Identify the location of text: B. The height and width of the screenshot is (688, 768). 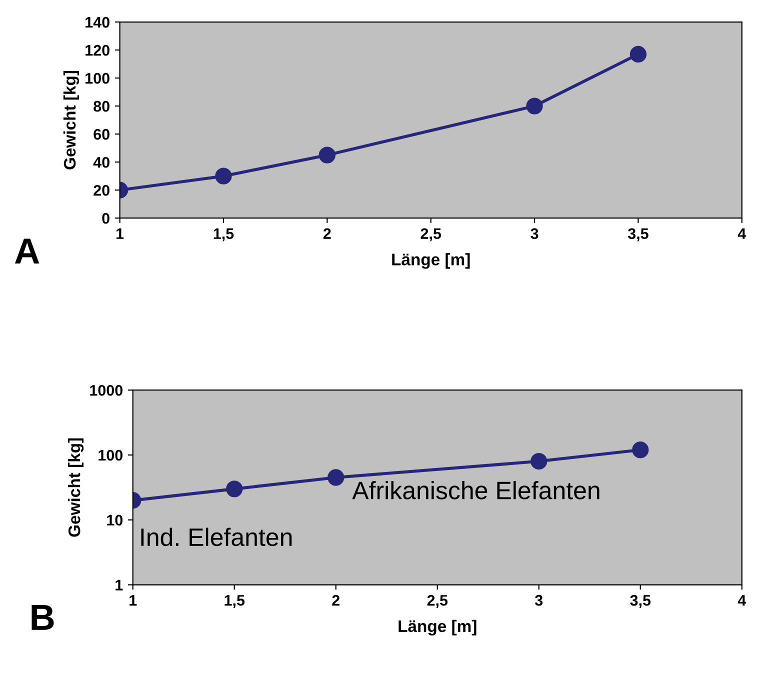
(43, 617).